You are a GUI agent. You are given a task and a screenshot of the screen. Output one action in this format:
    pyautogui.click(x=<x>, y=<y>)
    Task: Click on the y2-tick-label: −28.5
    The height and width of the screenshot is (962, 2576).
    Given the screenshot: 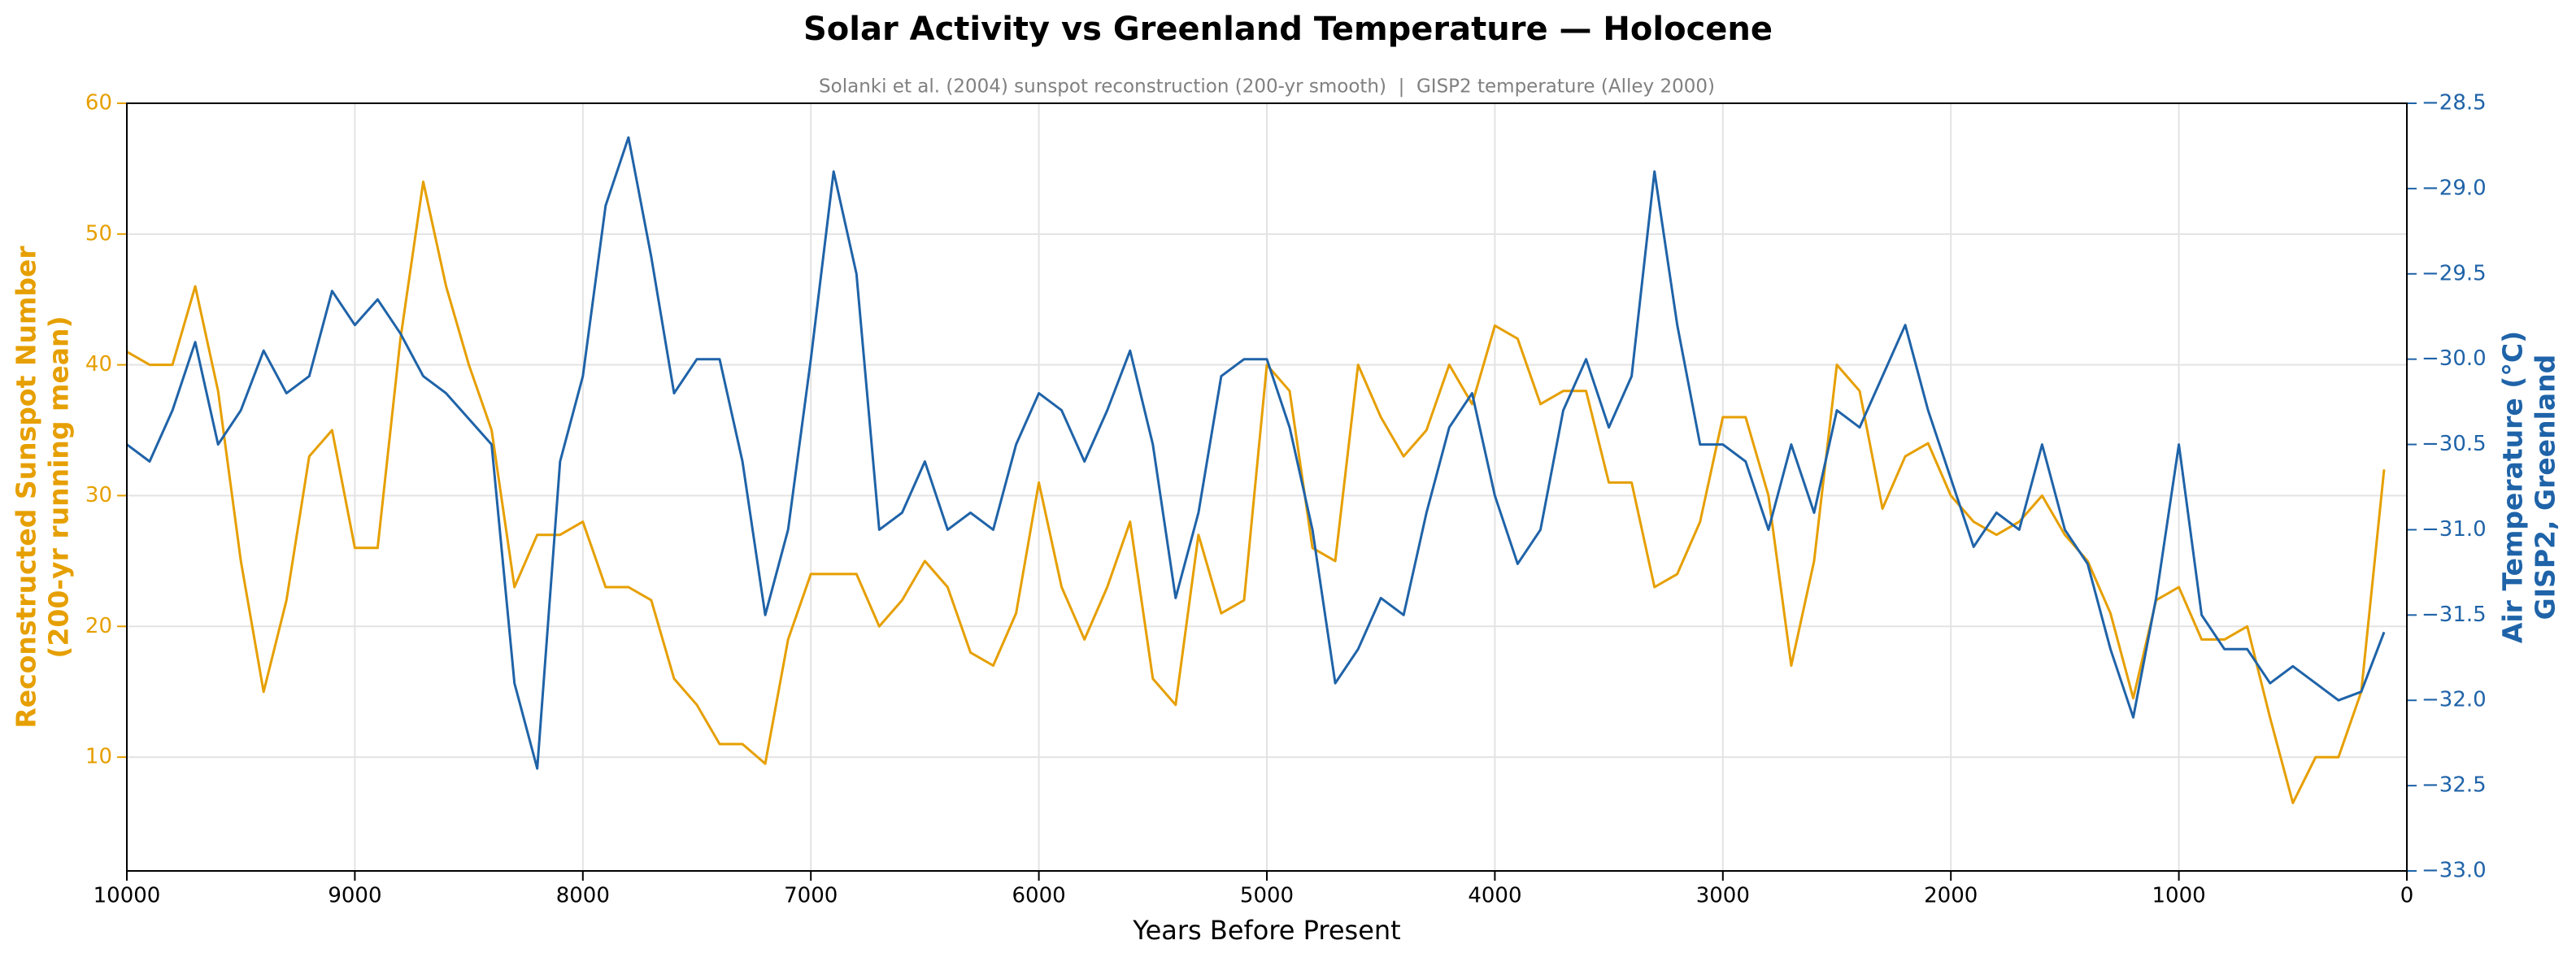 What is the action you would take?
    pyautogui.click(x=2454, y=103)
    